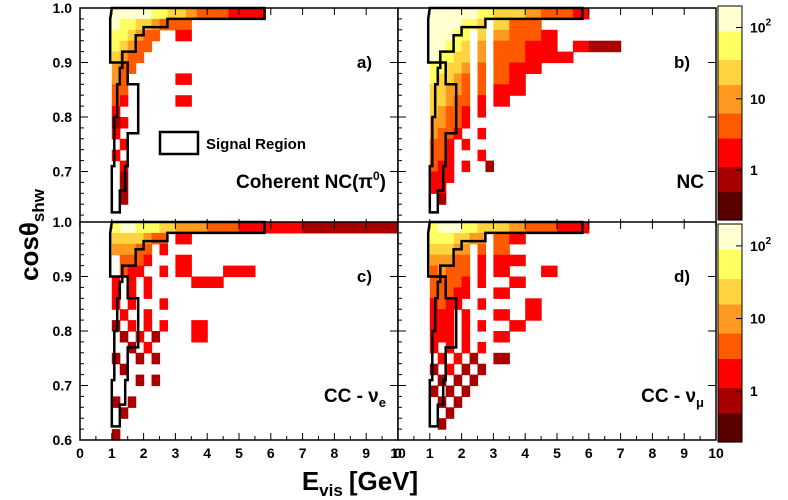 This screenshot has width=788, height=500. What do you see at coordinates (505, 324) in the screenshot?
I see `panel-d-signal-region` at bounding box center [505, 324].